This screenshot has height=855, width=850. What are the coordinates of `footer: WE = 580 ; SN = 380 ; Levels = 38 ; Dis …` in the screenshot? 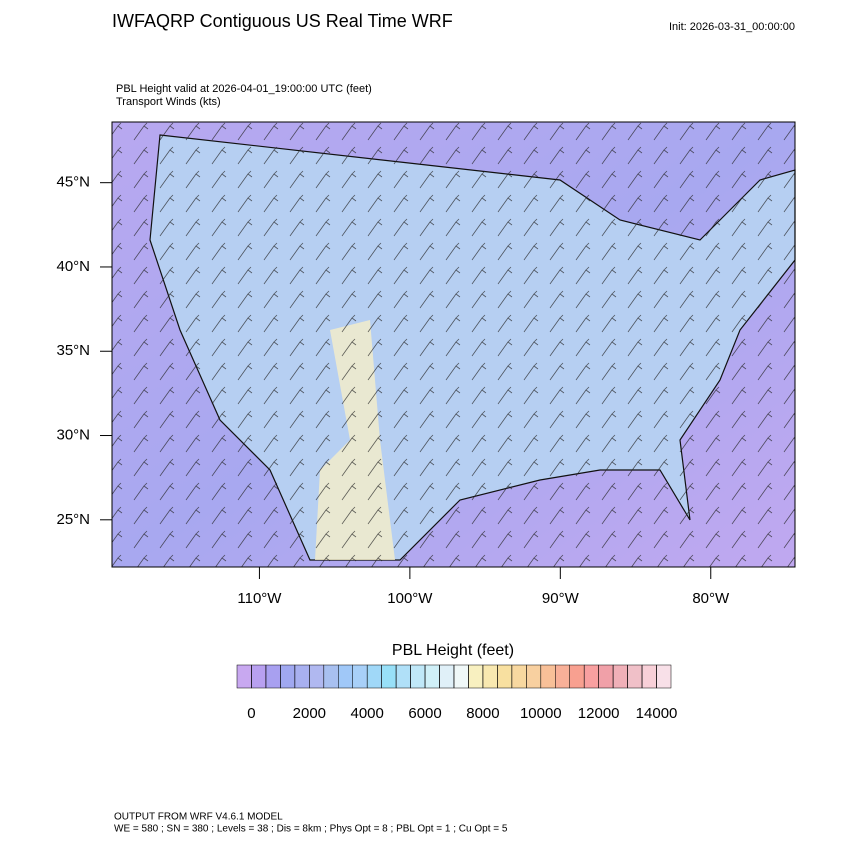 It's located at (311, 829).